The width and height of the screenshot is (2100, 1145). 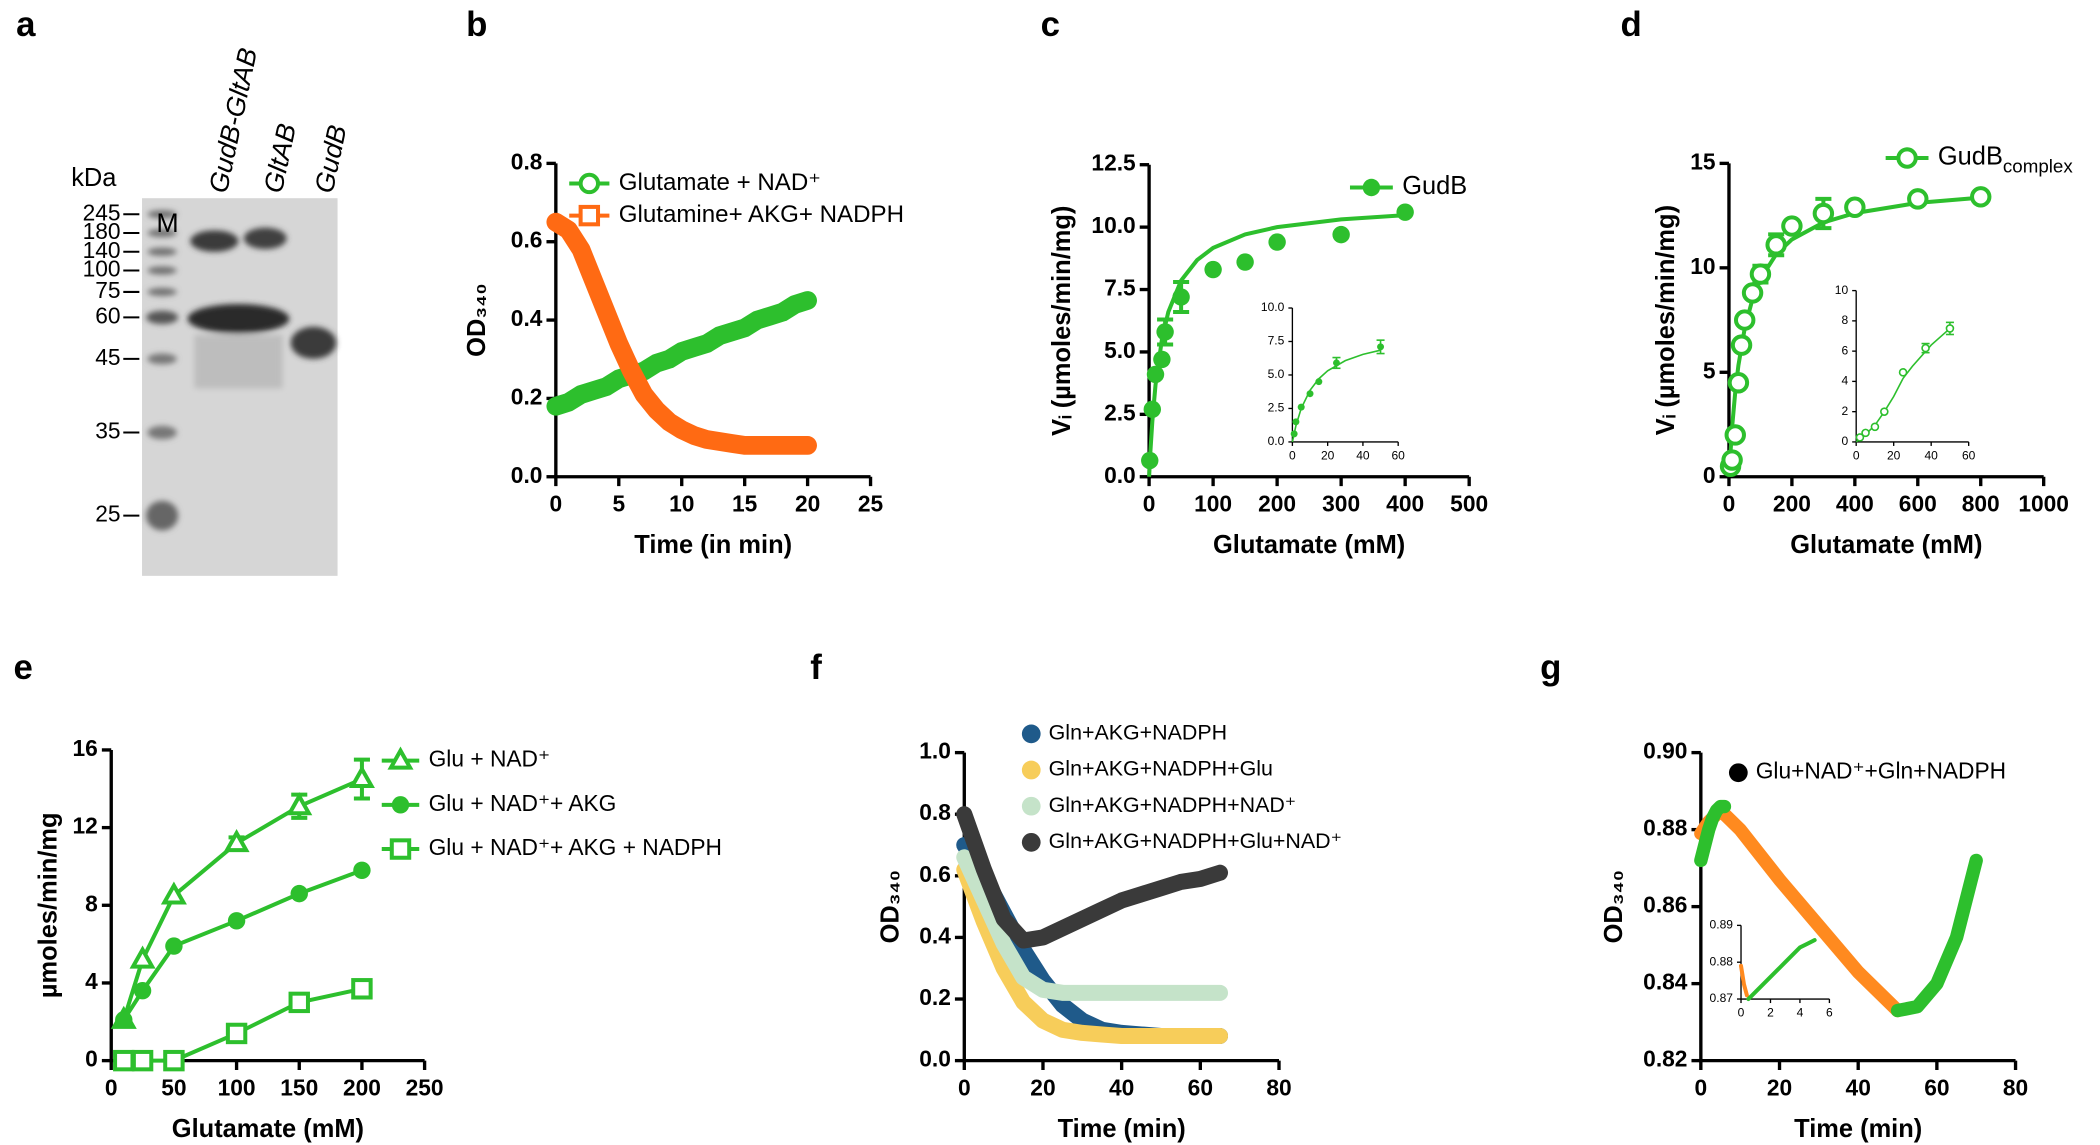 I want to click on y-tick-label: 16, so click(x=85, y=748).